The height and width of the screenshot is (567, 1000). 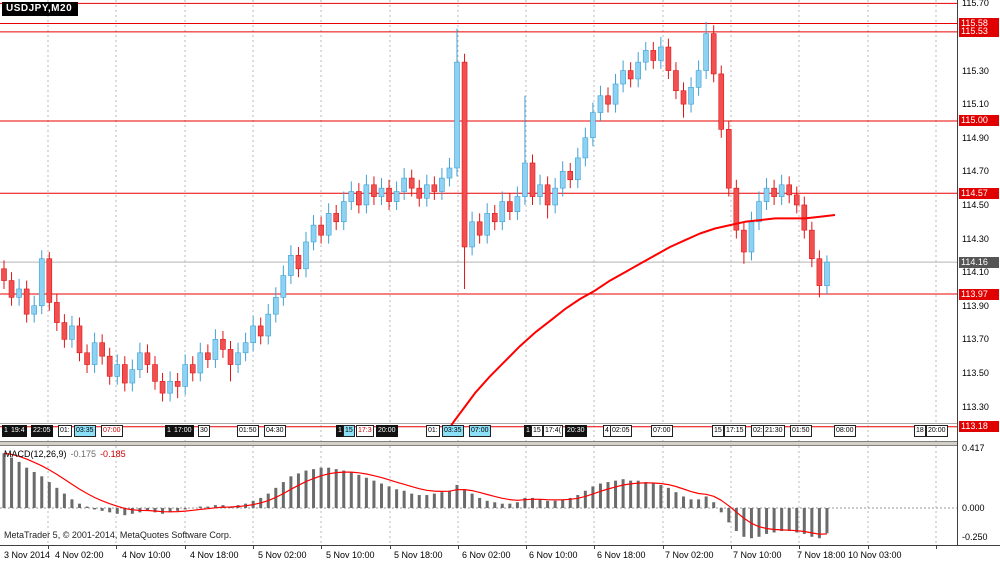 I want to click on panel-splitter, so click(x=500, y=443).